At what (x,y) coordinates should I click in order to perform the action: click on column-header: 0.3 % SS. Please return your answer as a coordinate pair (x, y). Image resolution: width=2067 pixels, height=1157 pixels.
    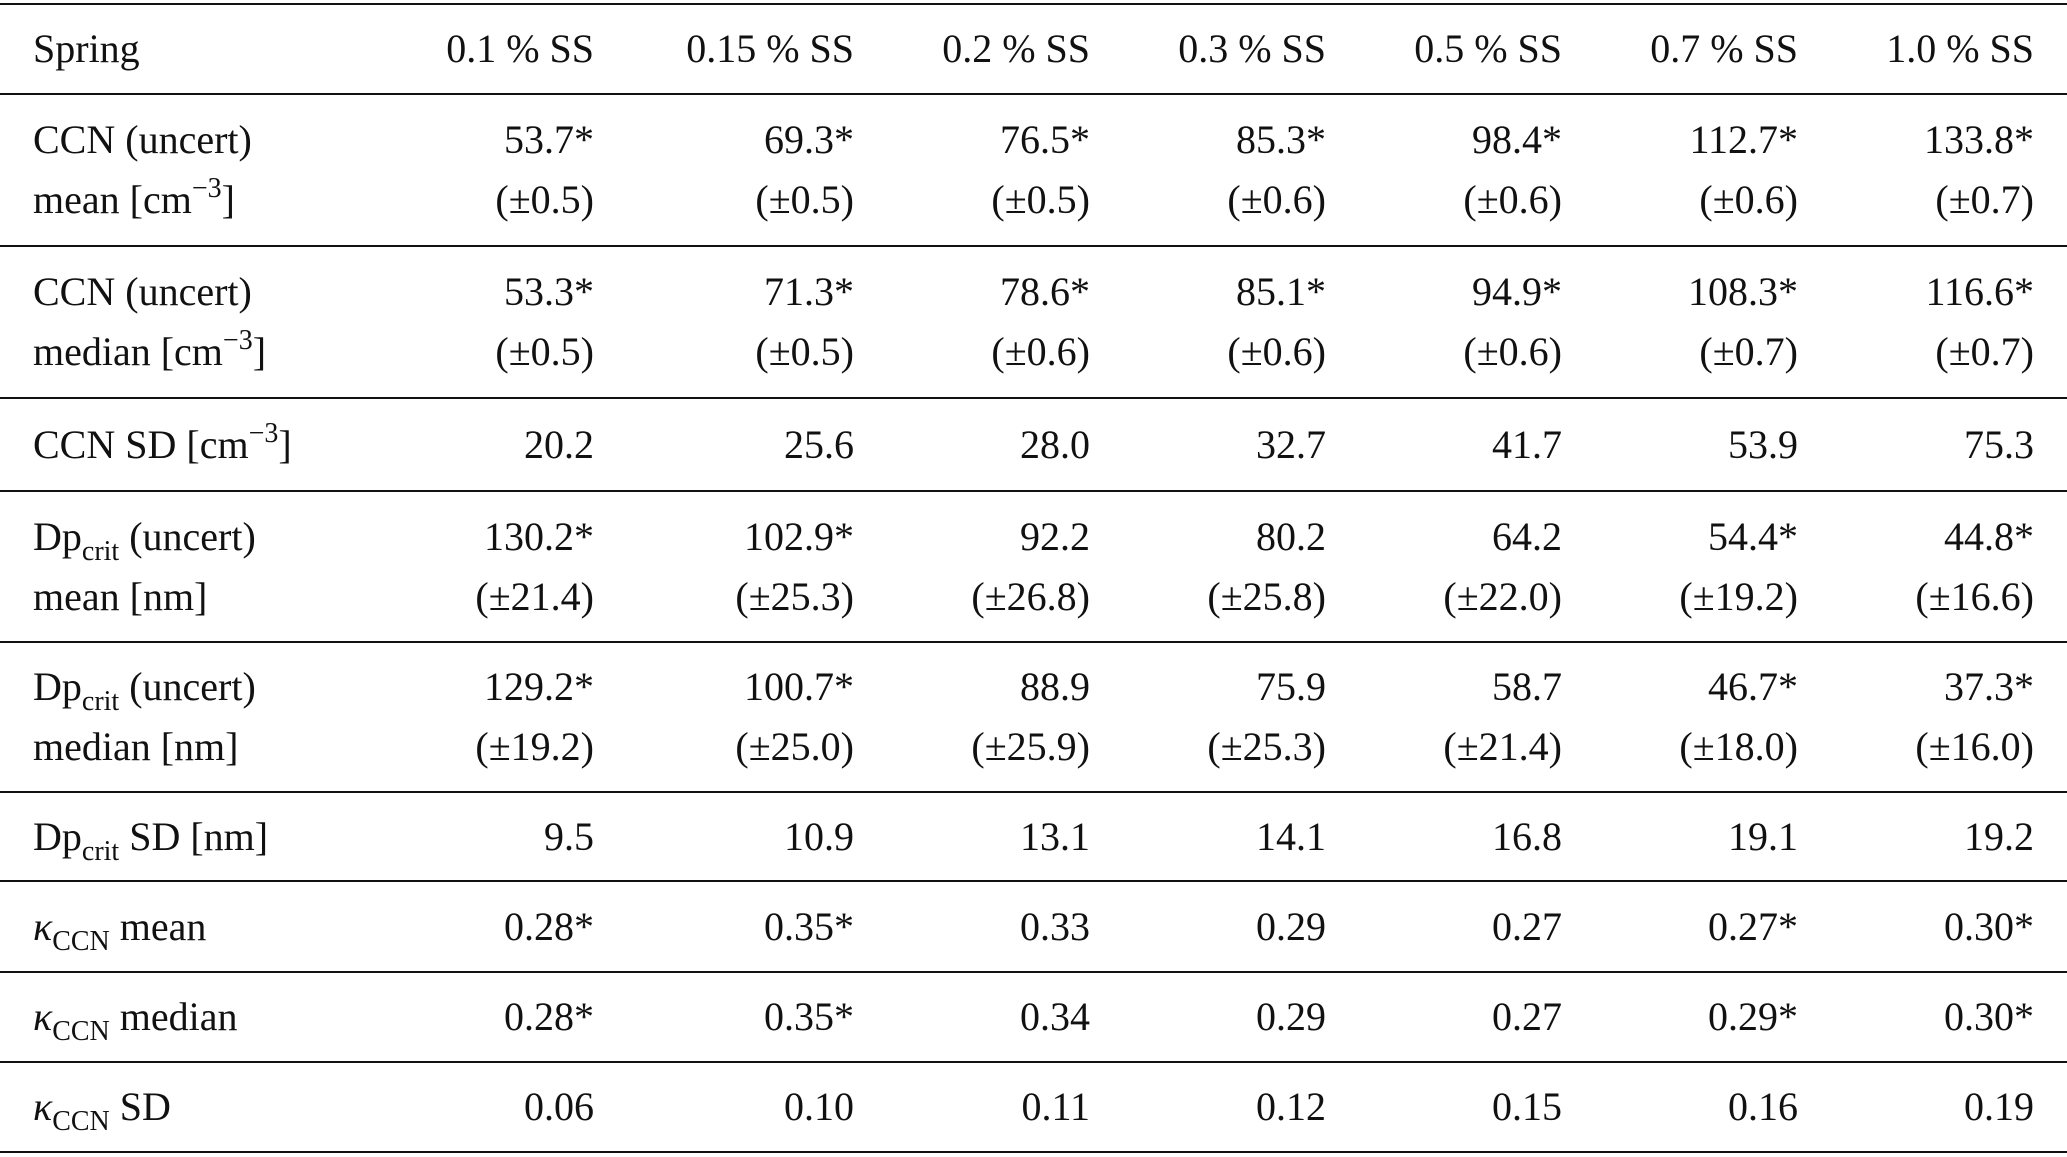
    Looking at the image, I should click on (1252, 48).